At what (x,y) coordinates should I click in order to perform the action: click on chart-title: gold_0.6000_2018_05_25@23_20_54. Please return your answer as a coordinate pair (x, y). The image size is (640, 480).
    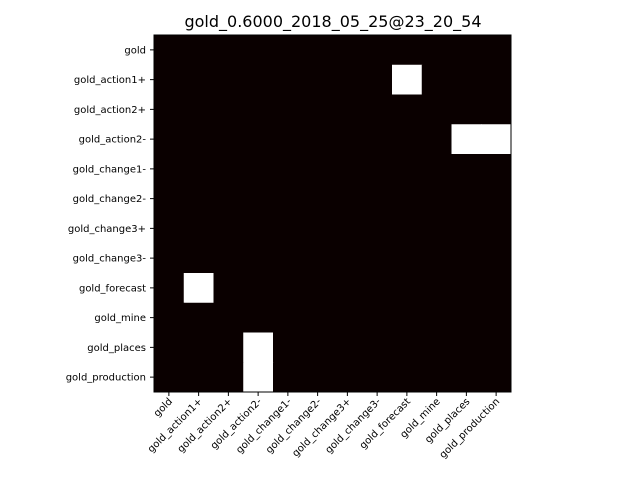
    Looking at the image, I should click on (332, 22).